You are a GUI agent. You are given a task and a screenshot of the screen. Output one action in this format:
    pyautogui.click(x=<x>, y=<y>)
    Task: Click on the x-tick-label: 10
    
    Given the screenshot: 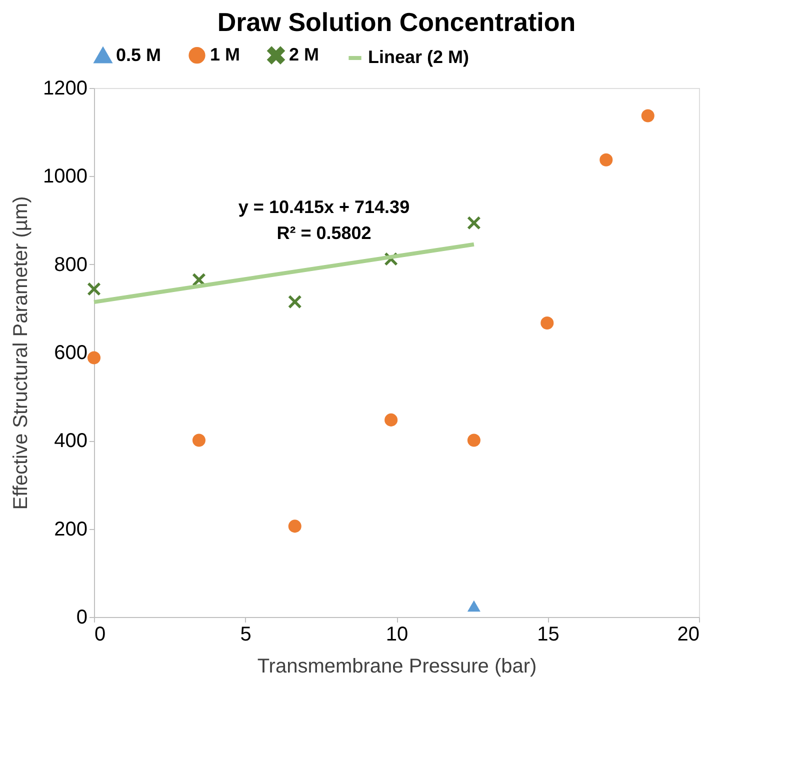 What is the action you would take?
    pyautogui.click(x=397, y=635)
    